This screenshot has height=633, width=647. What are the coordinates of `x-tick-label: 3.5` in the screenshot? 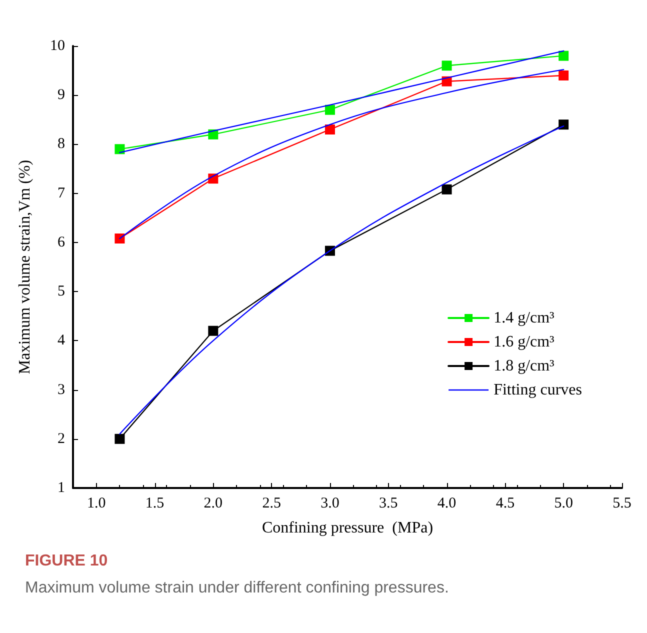 It's located at (388, 504).